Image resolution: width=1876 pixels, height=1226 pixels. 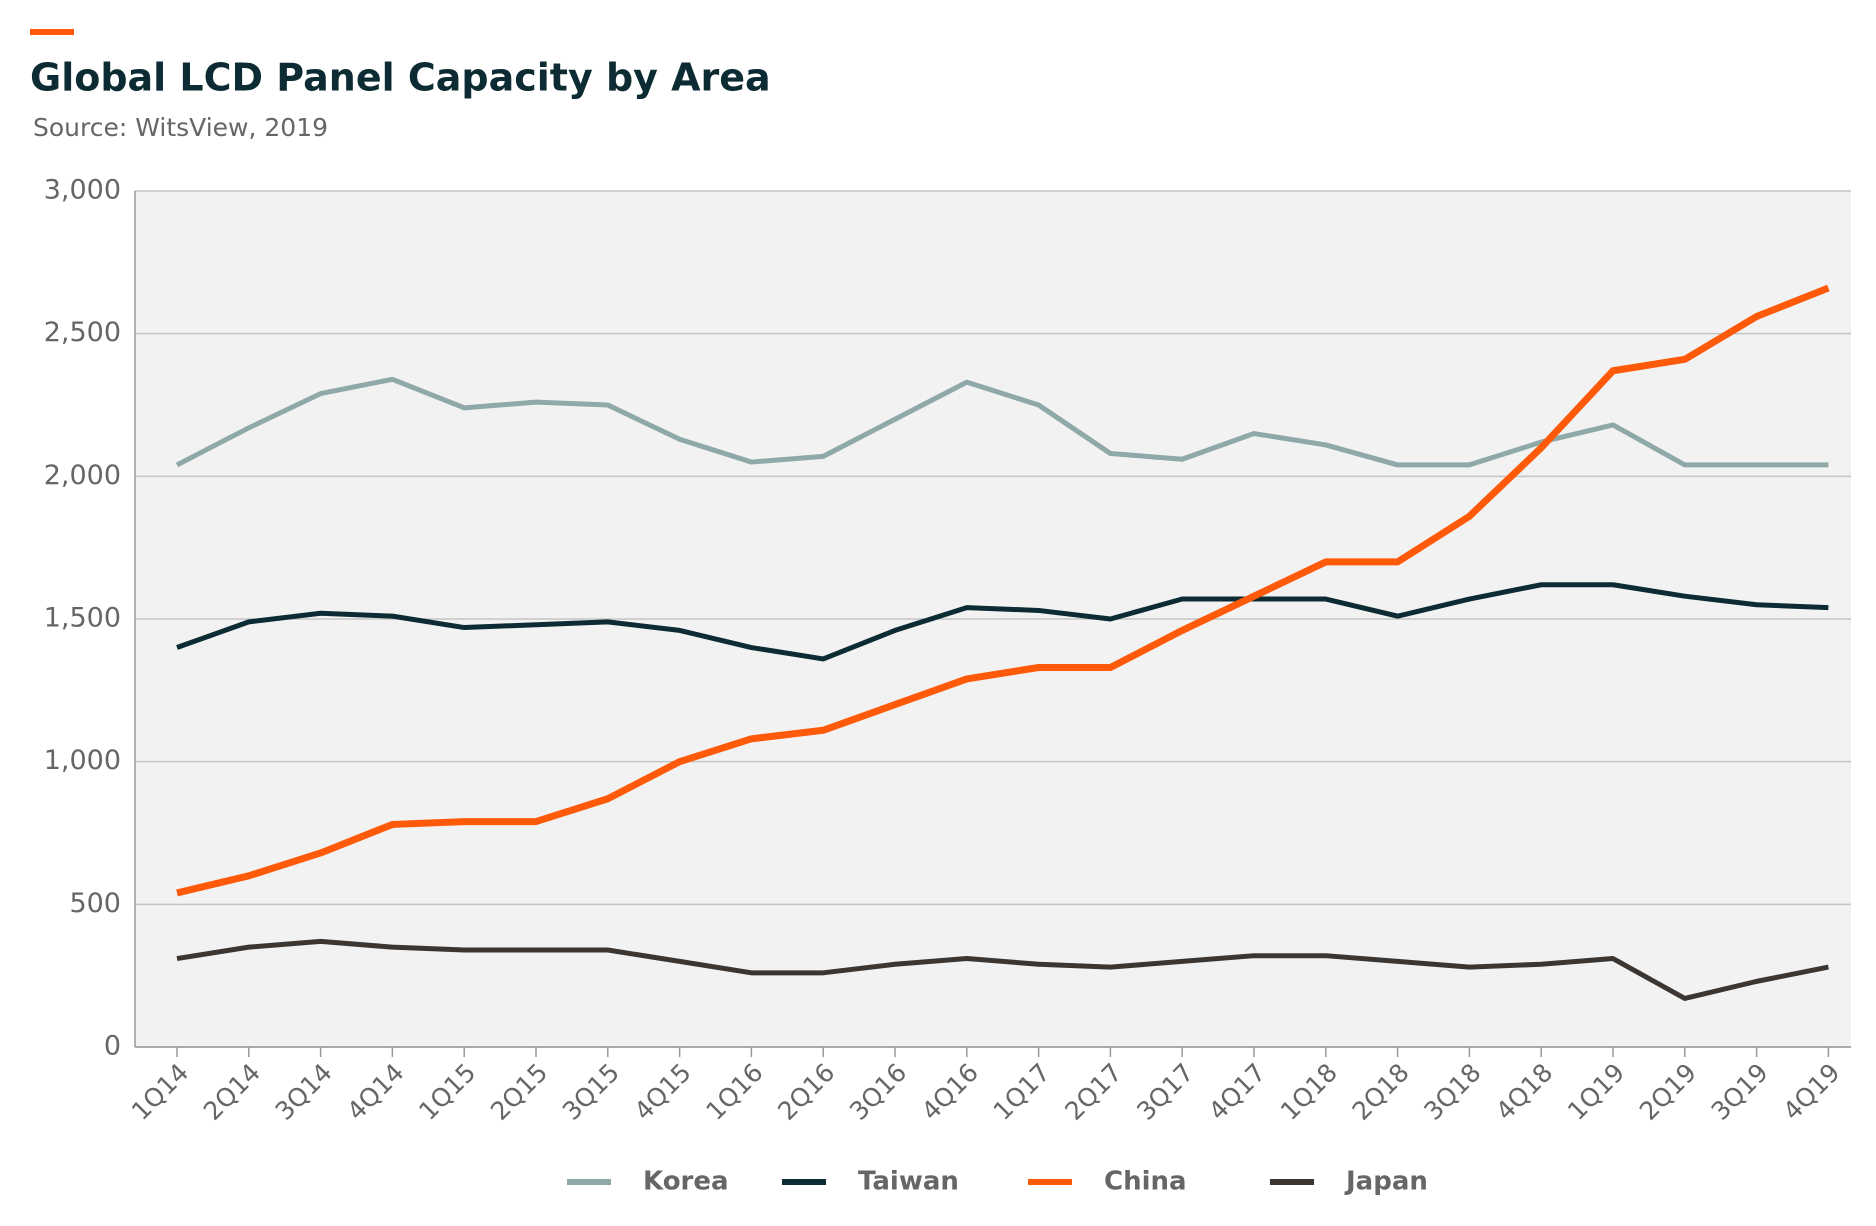 What do you see at coordinates (686, 1182) in the screenshot?
I see `legend-label: Korea` at bounding box center [686, 1182].